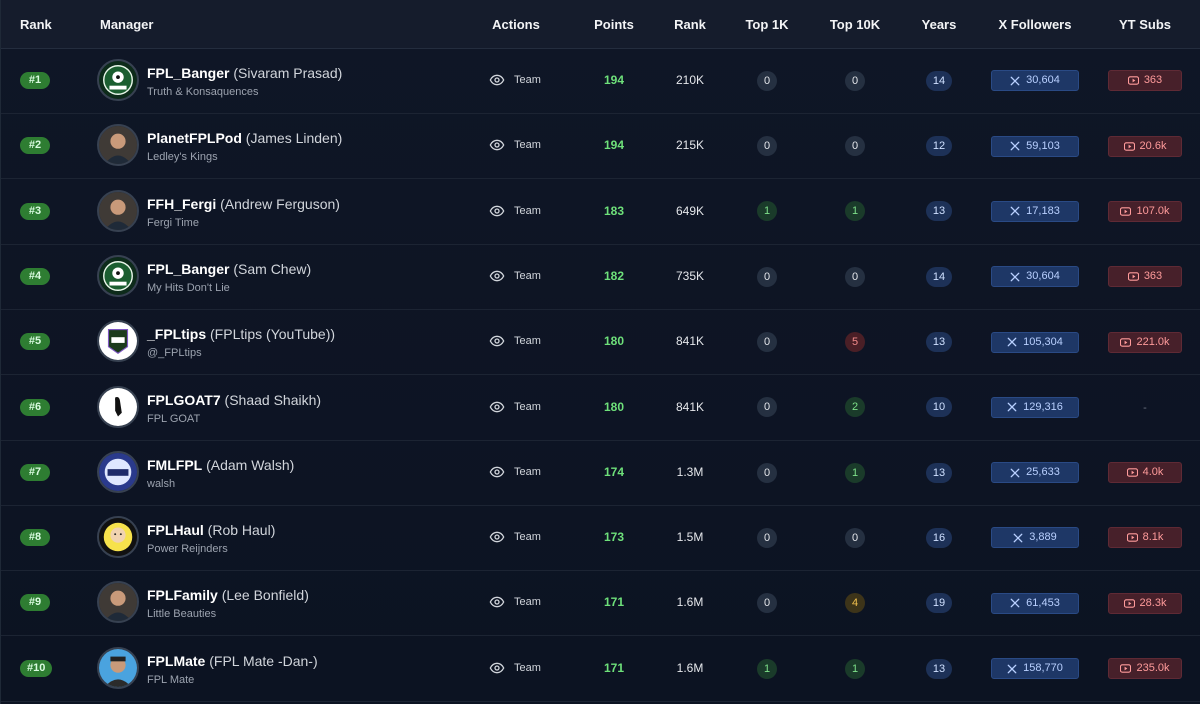 The image size is (1200, 704). I want to click on avatar, so click(118, 145).